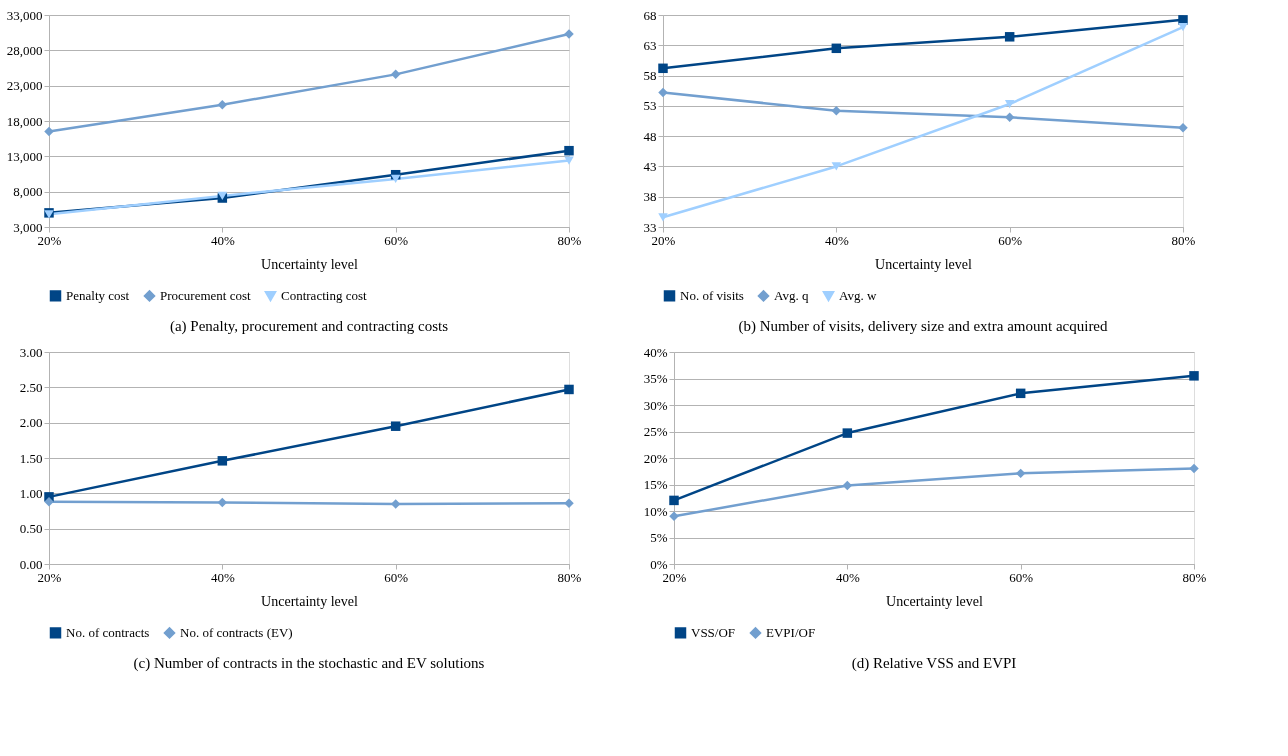  Describe the element at coordinates (650, 15) in the screenshot. I see `y-tick-label: 68` at that location.